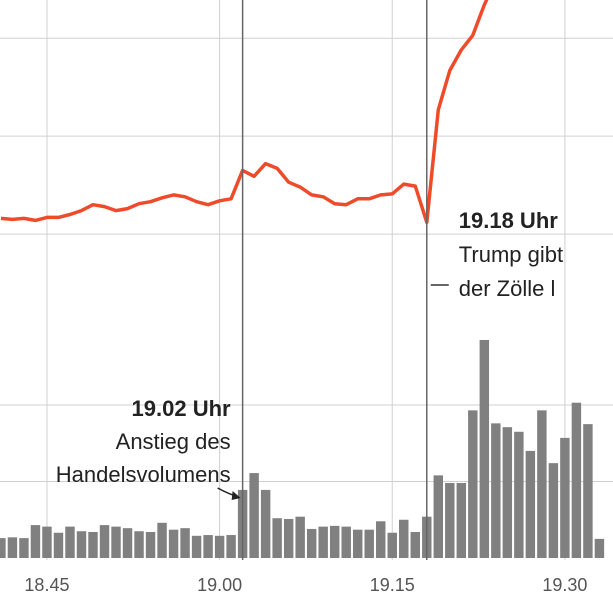 The width and height of the screenshot is (613, 613). I want to click on annotation-text: Anstieg des, so click(173, 441).